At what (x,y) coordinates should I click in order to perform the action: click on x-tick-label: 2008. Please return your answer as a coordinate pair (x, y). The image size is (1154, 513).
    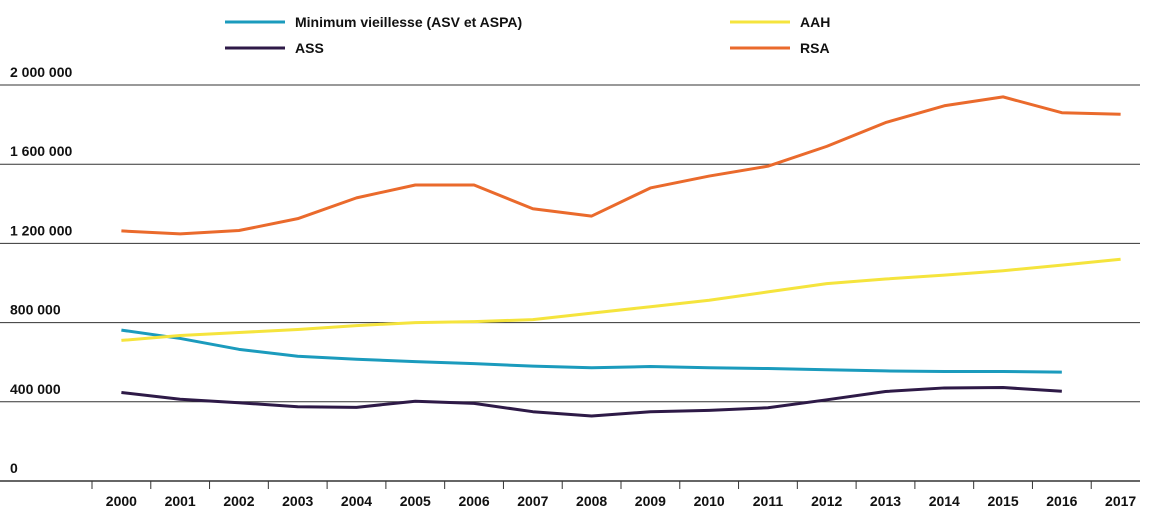
    Looking at the image, I should click on (591, 501).